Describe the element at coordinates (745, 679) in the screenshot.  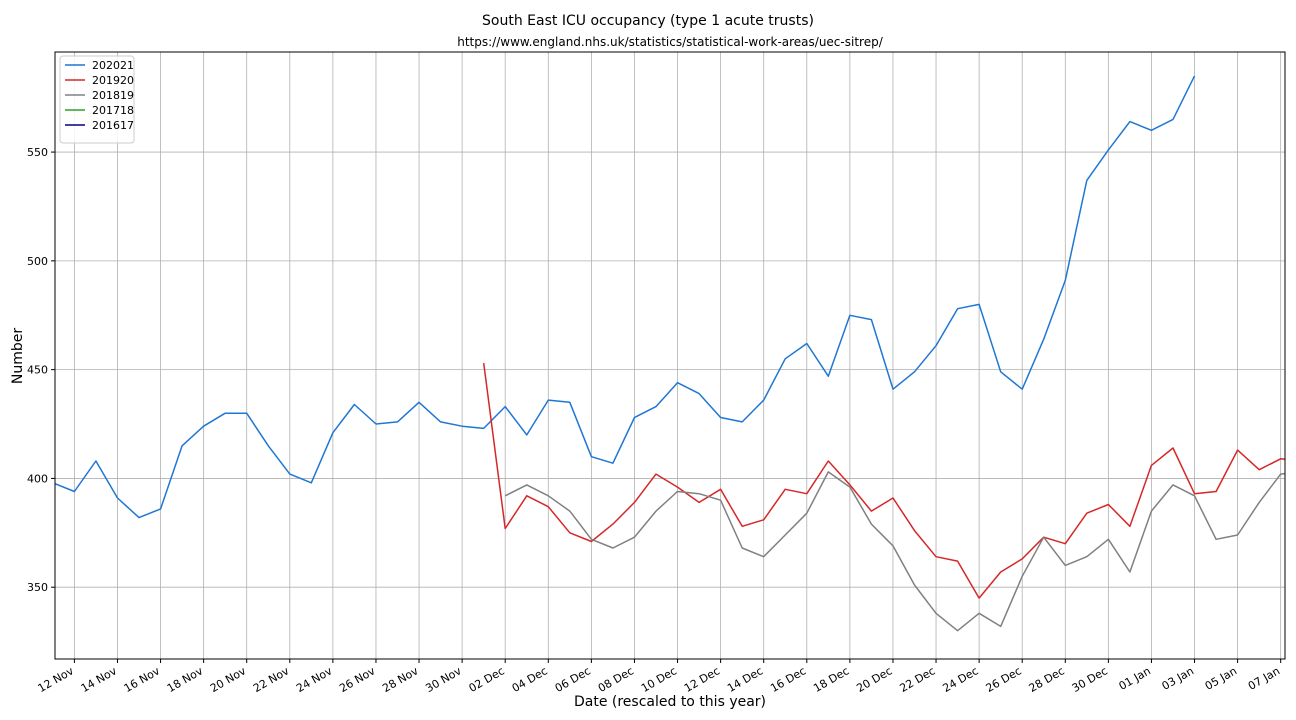
I see `x-tick-label: 14 Dec` at that location.